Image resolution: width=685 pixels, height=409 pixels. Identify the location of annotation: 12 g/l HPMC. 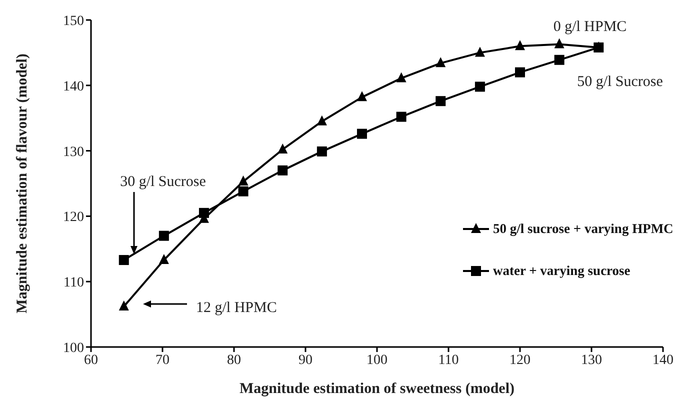
(236, 308).